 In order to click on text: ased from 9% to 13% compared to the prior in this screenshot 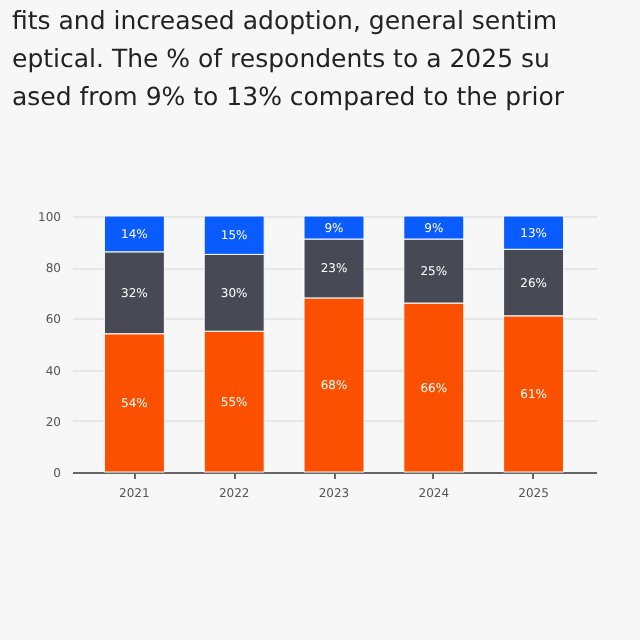, I will do `click(289, 96)`.